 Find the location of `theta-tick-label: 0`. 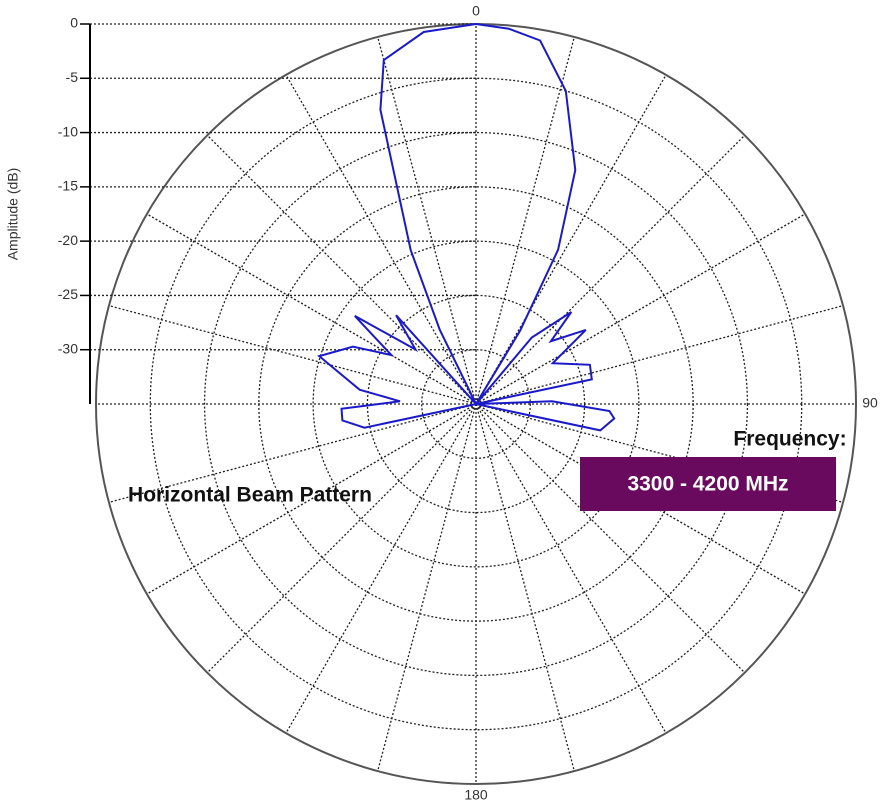

theta-tick-label: 0 is located at coordinates (476, 11).